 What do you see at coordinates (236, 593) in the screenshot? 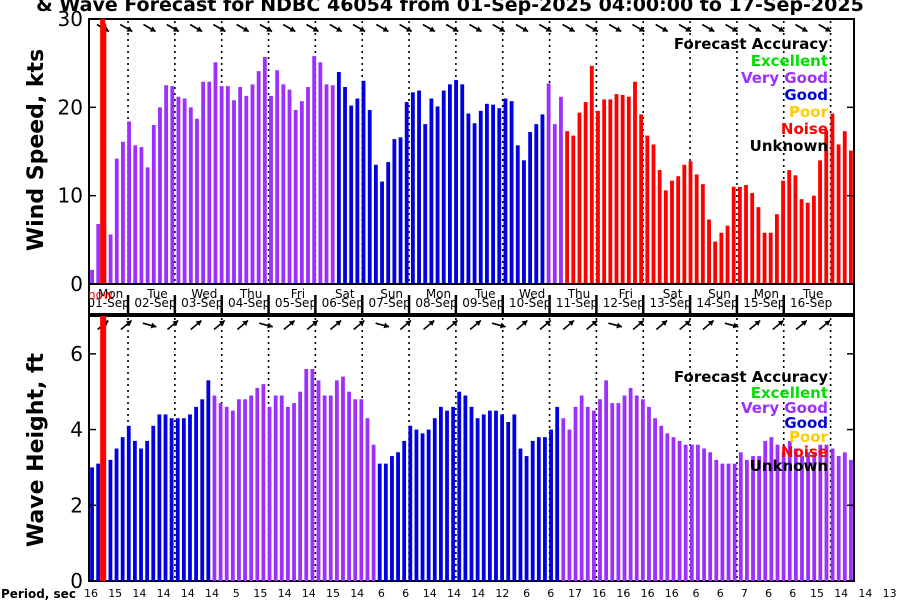
I see `period-value: 5` at bounding box center [236, 593].